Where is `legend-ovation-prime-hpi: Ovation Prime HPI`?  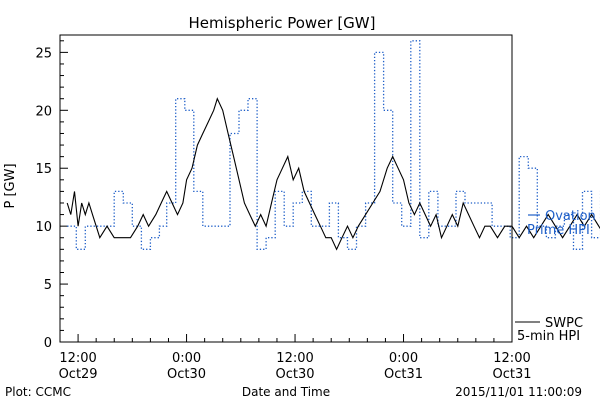 legend-ovation-prime-hpi: Ovation Prime HPI is located at coordinates (561, 223).